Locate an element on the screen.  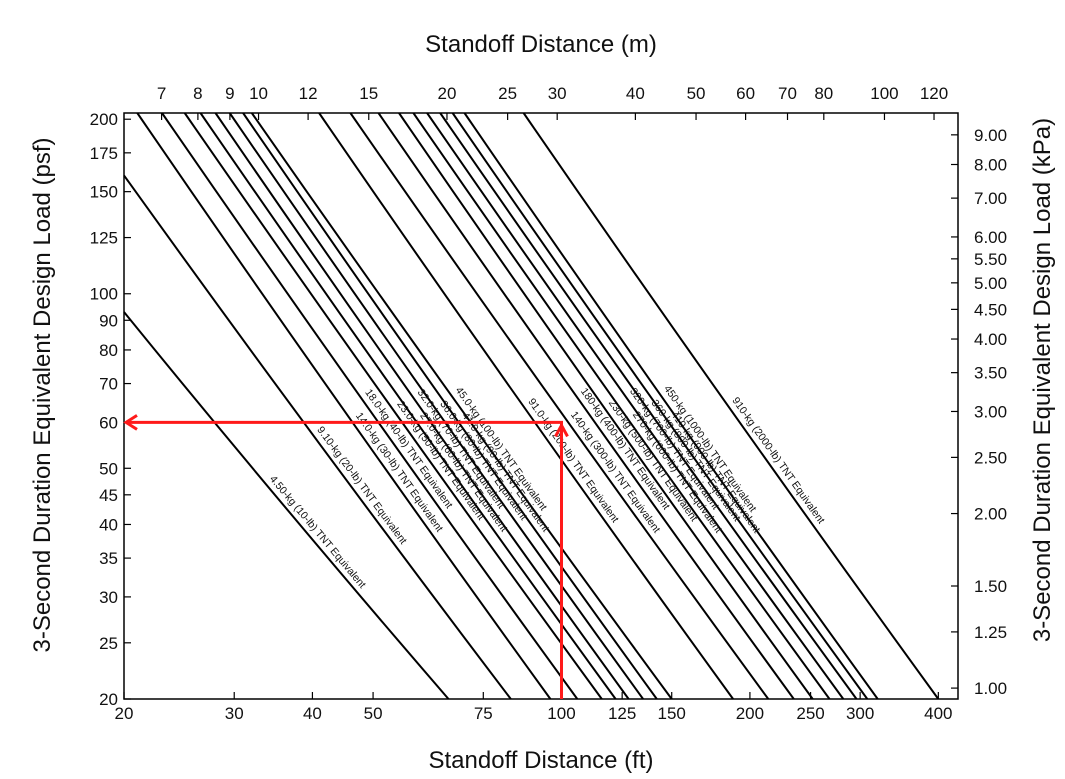
x-axis-title-top: Standoff Distance (m) is located at coordinates (541, 44).